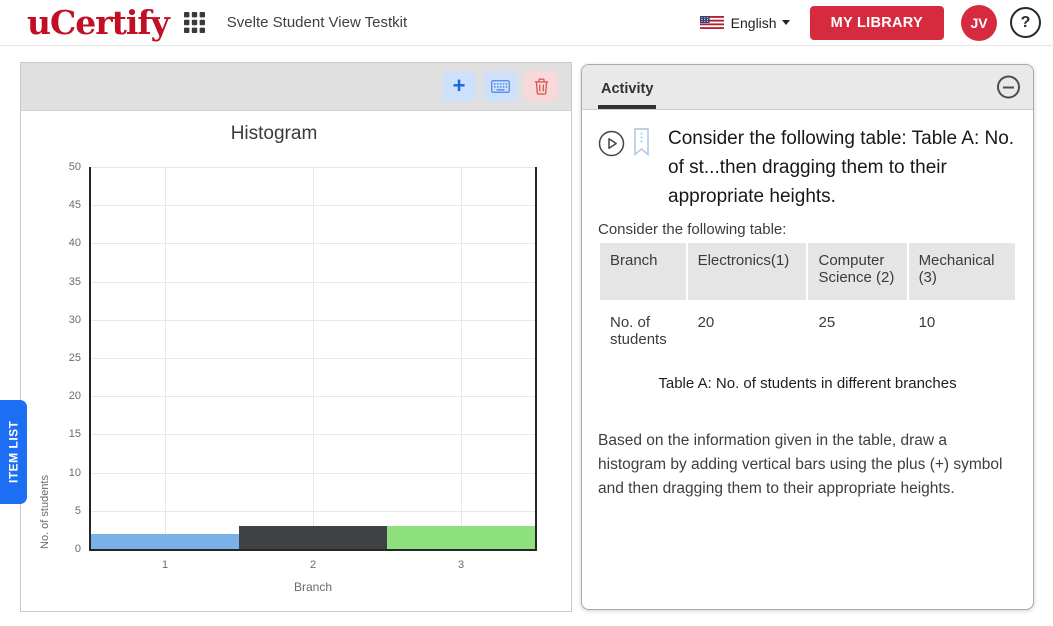 This screenshot has width=1053, height=626. I want to click on add-bar-button: +, so click(459, 86).